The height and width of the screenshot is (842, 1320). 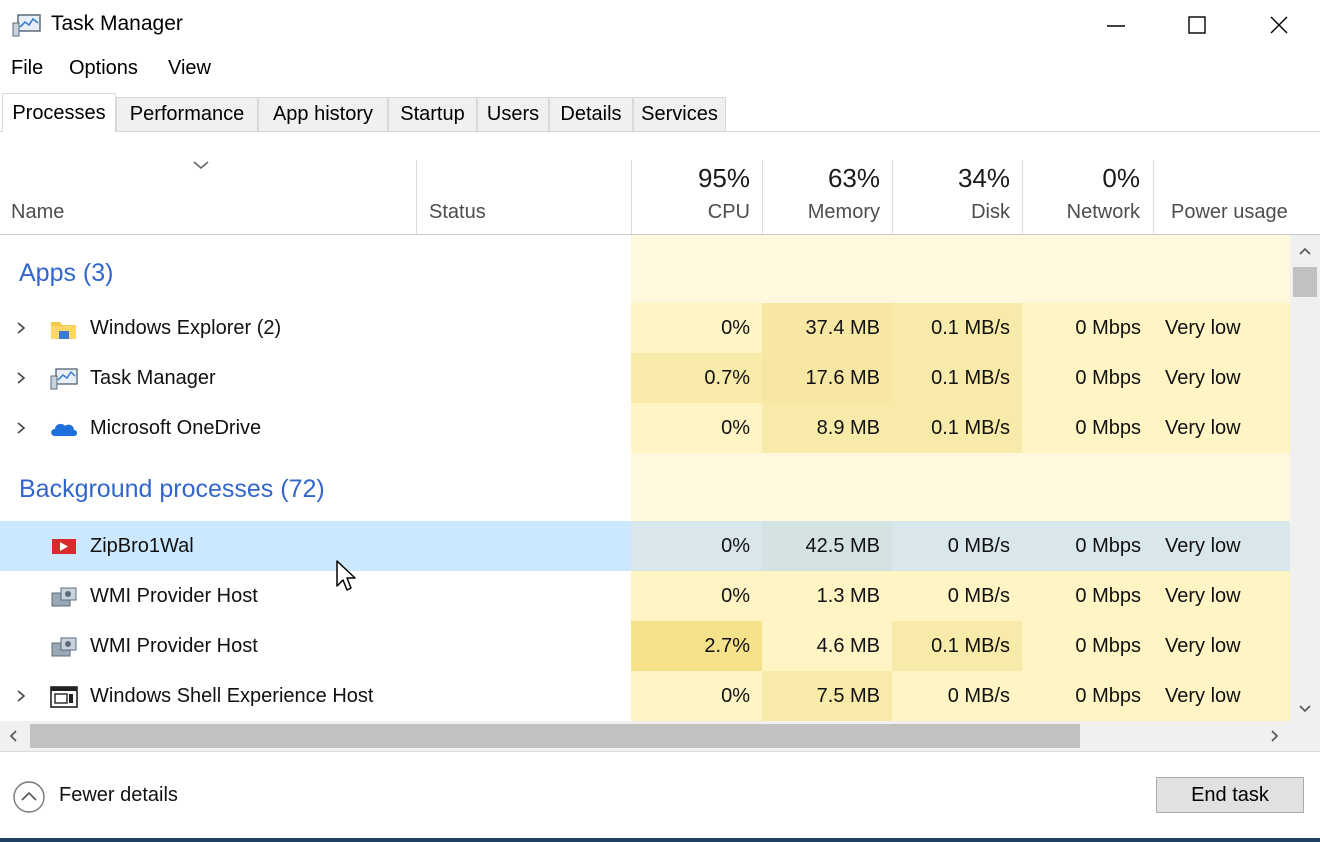 What do you see at coordinates (853, 178) in the screenshot?
I see `memory-total-percent: 63%` at bounding box center [853, 178].